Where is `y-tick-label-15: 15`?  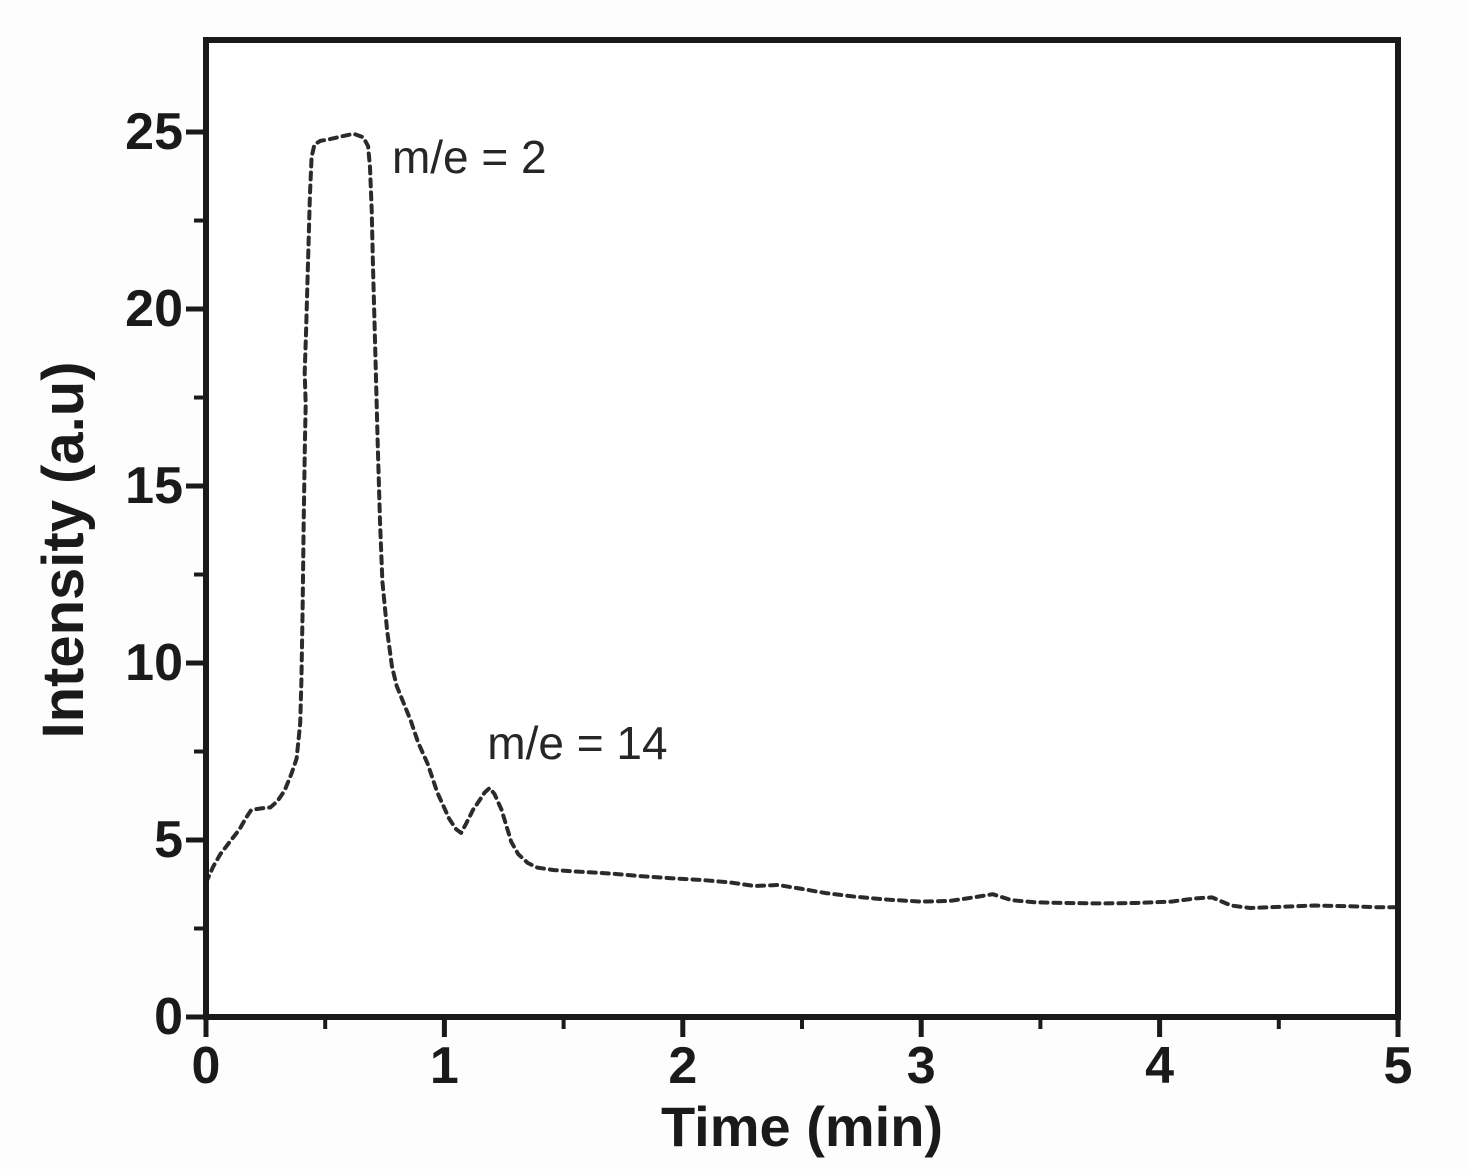
y-tick-label-15: 15 is located at coordinates (154, 486).